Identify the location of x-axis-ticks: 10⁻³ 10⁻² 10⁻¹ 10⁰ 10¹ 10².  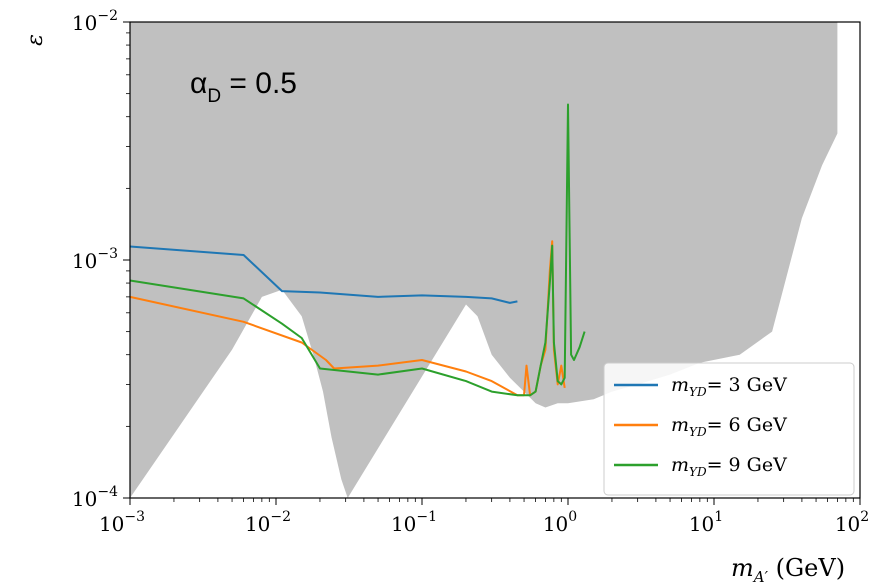
(484, 517).